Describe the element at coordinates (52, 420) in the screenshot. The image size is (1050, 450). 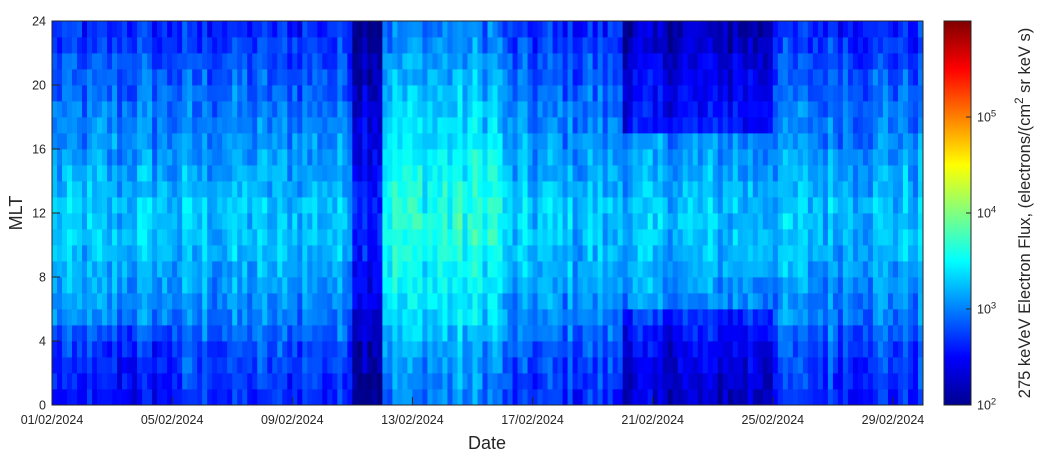
I see `x-tick-label: 01/02/2024` at that location.